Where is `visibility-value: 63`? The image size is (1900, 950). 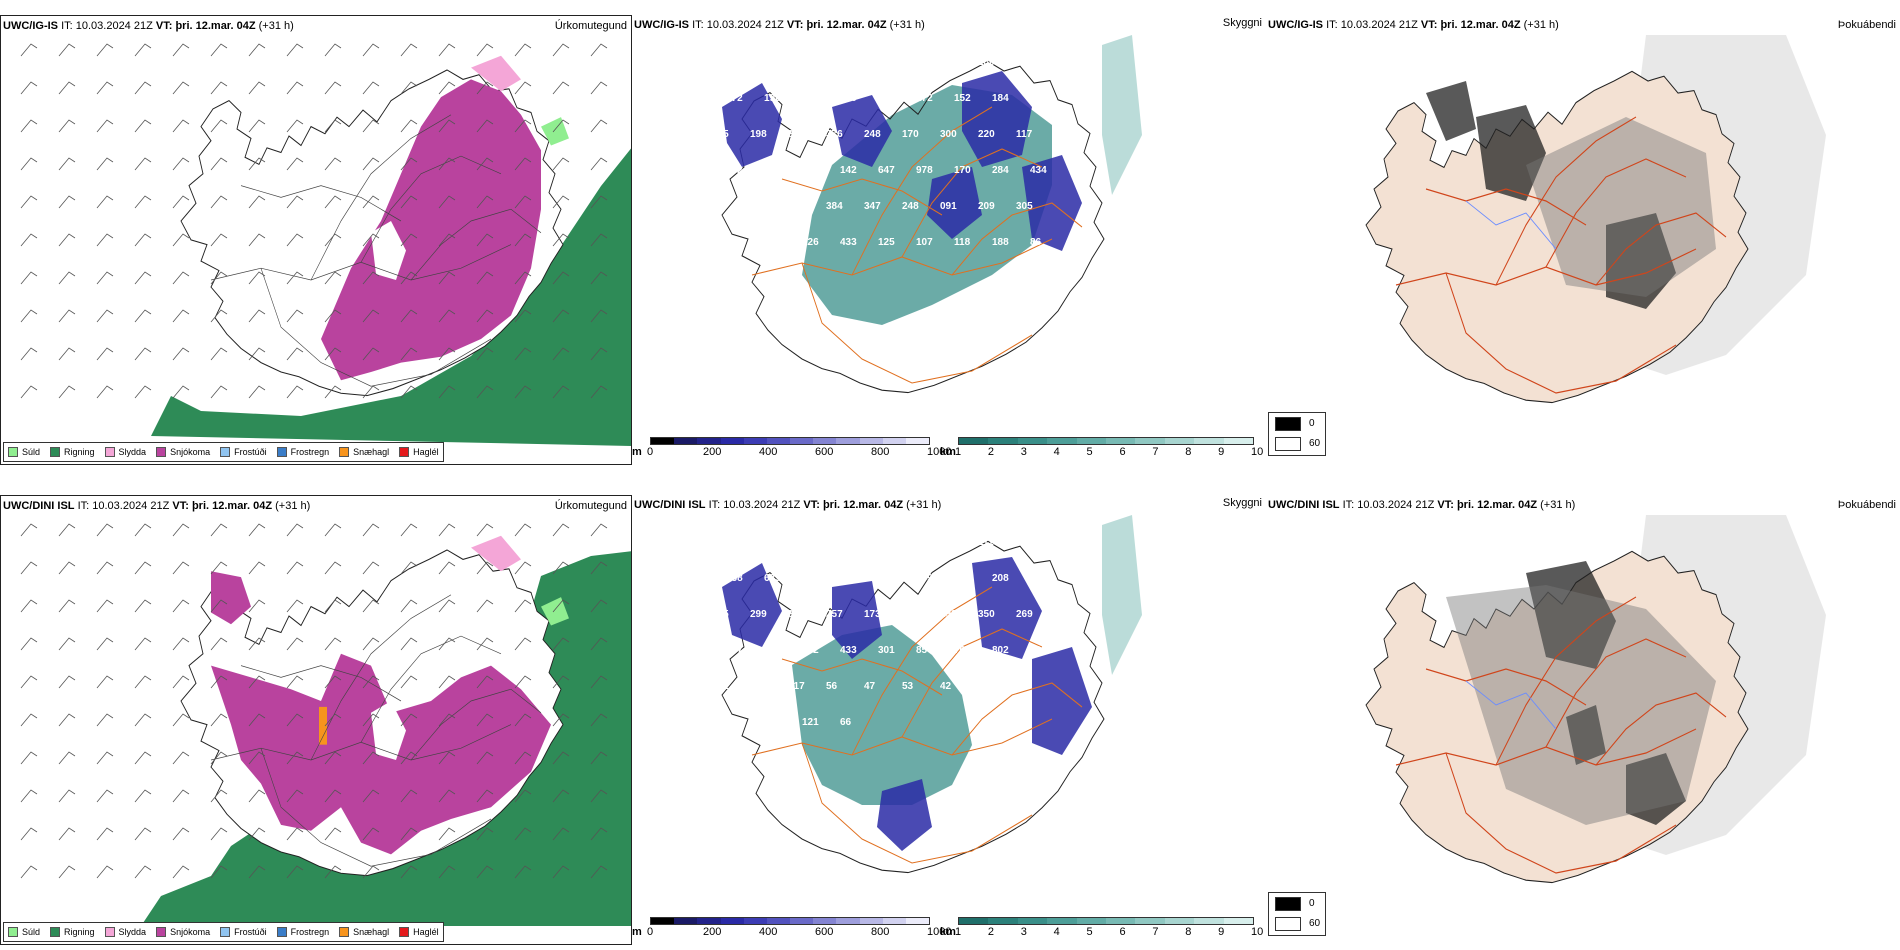
visibility-value: 63 is located at coordinates (908, 614).